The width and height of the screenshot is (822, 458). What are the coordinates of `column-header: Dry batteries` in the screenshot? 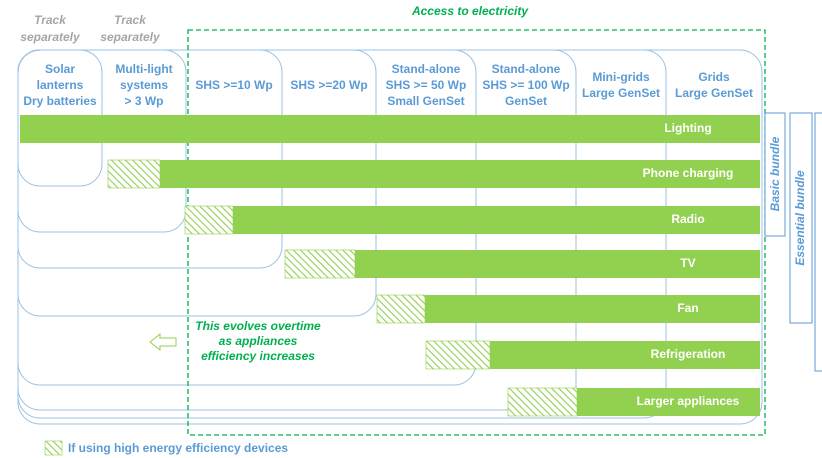 It's located at (60, 101).